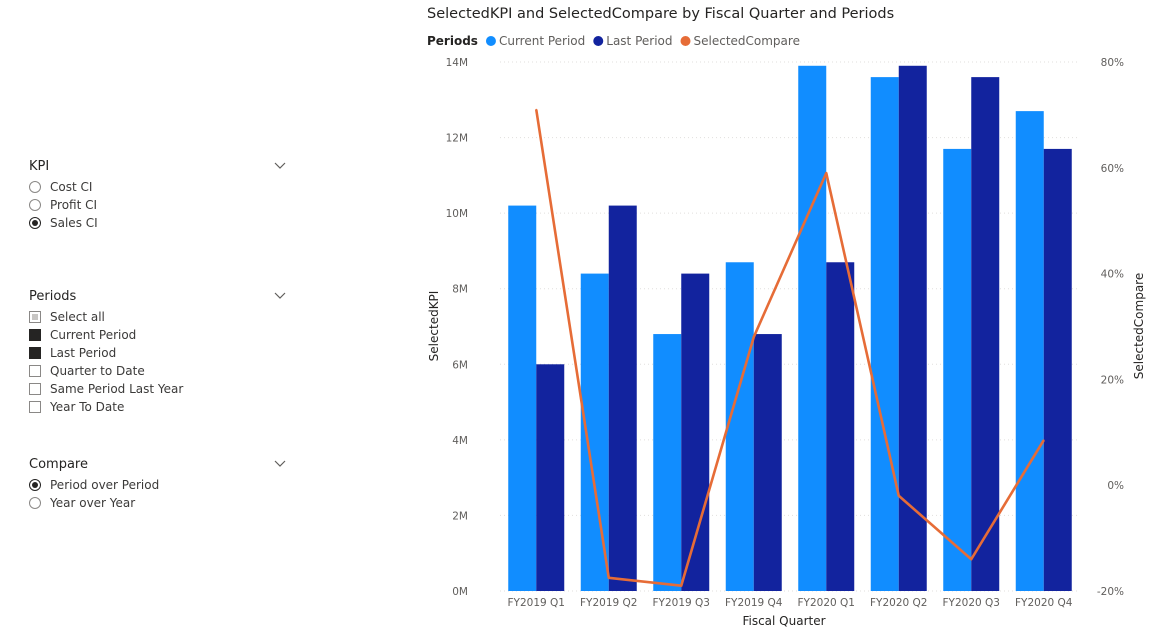 Image resolution: width=1156 pixels, height=637 pixels. What do you see at coordinates (1044, 603) in the screenshot?
I see `x-tick-label: FY2020 Q4` at bounding box center [1044, 603].